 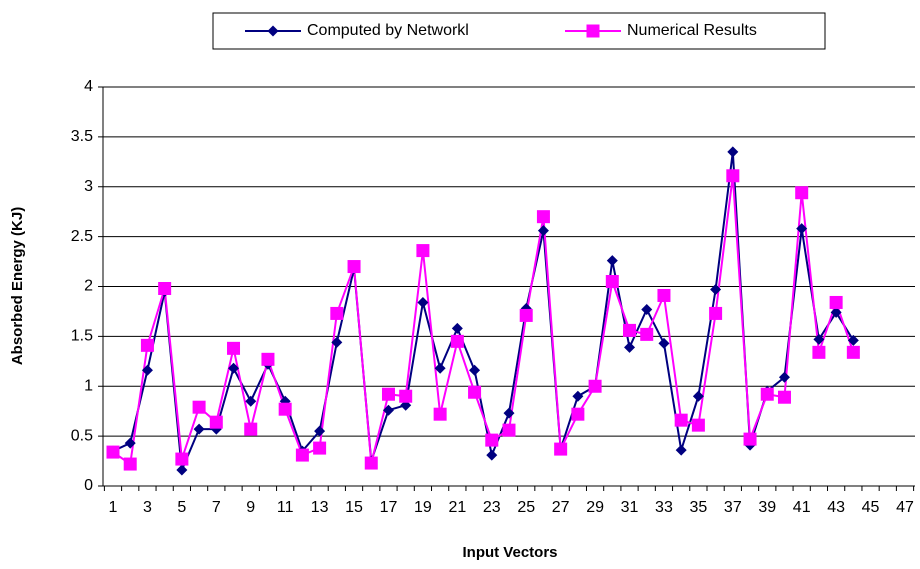 I want to click on y-tick-label: 2, so click(x=88, y=286).